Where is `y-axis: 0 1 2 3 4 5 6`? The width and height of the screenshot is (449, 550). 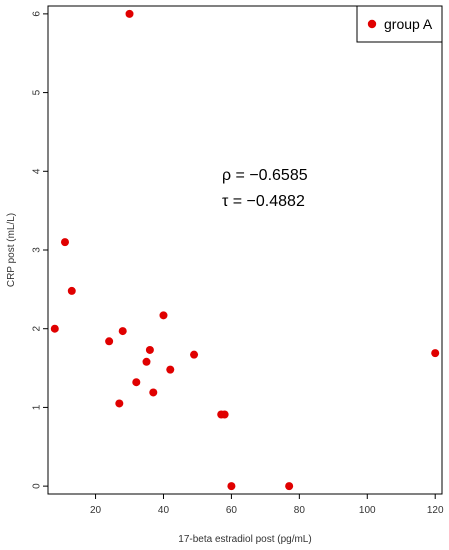 y-axis: 0 1 2 3 4 5 6 is located at coordinates (40, 250).